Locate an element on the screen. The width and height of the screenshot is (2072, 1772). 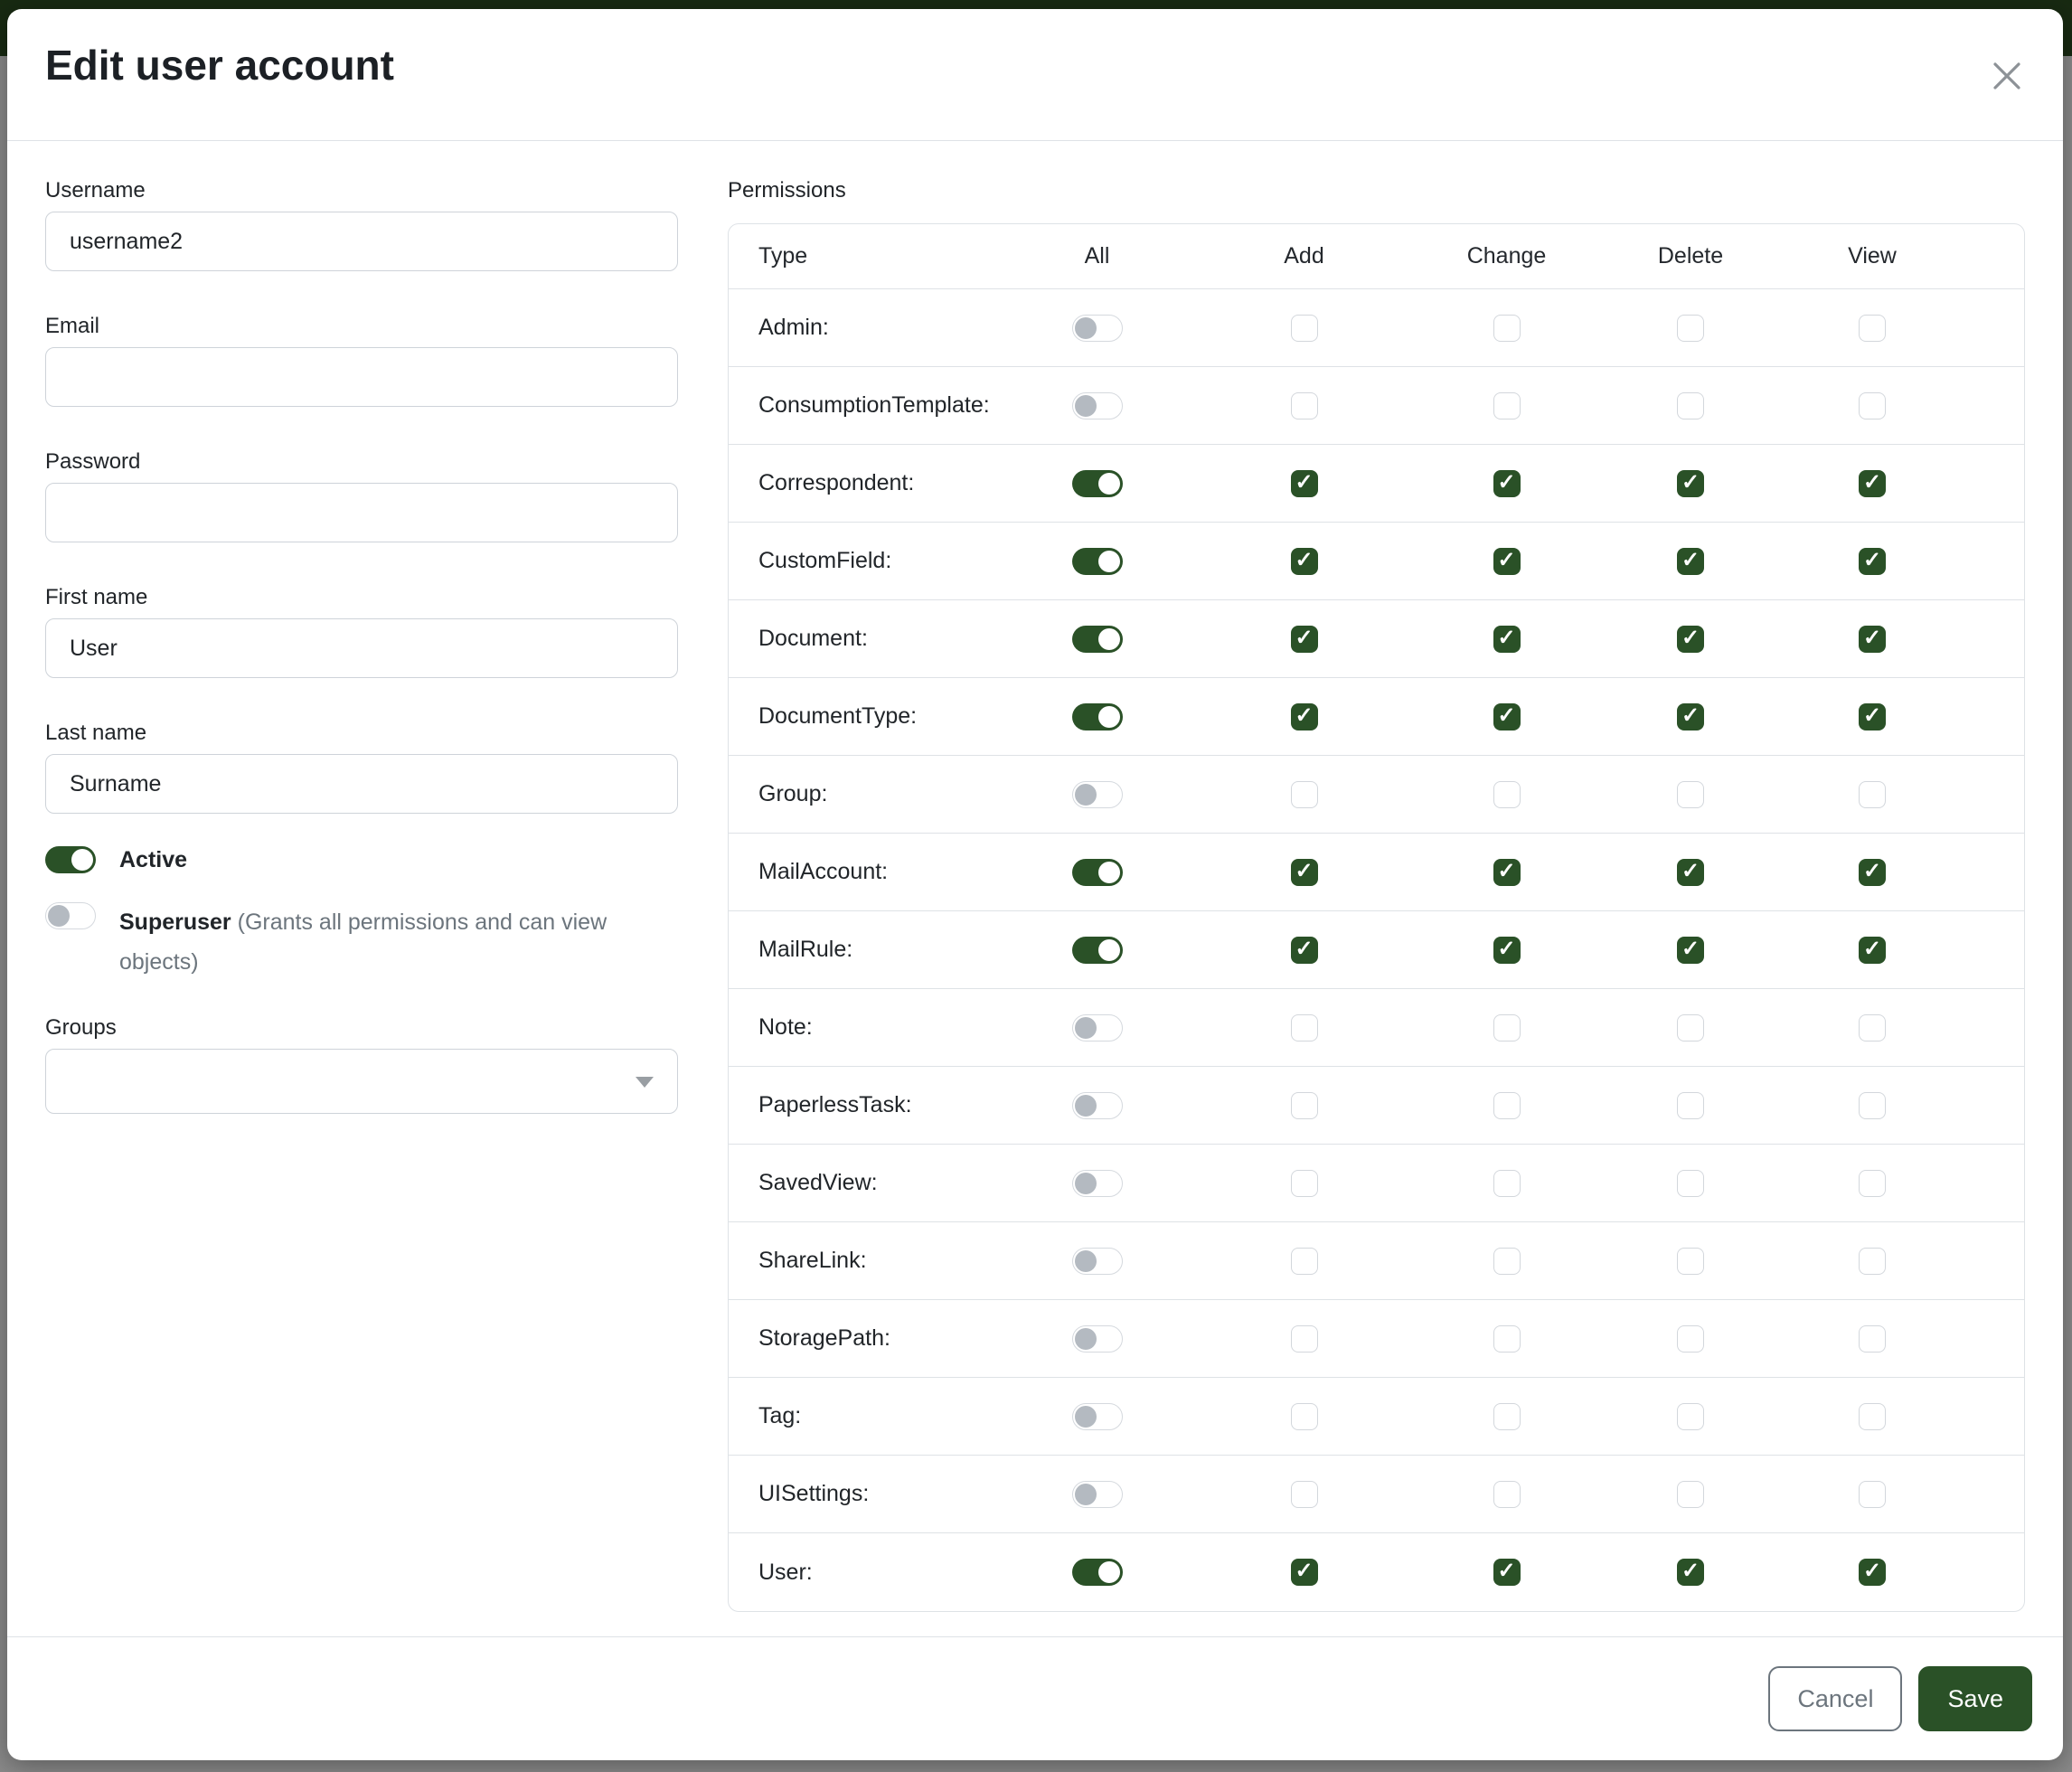
permission-delete-checkbox-document: ✓ is located at coordinates (1690, 639).